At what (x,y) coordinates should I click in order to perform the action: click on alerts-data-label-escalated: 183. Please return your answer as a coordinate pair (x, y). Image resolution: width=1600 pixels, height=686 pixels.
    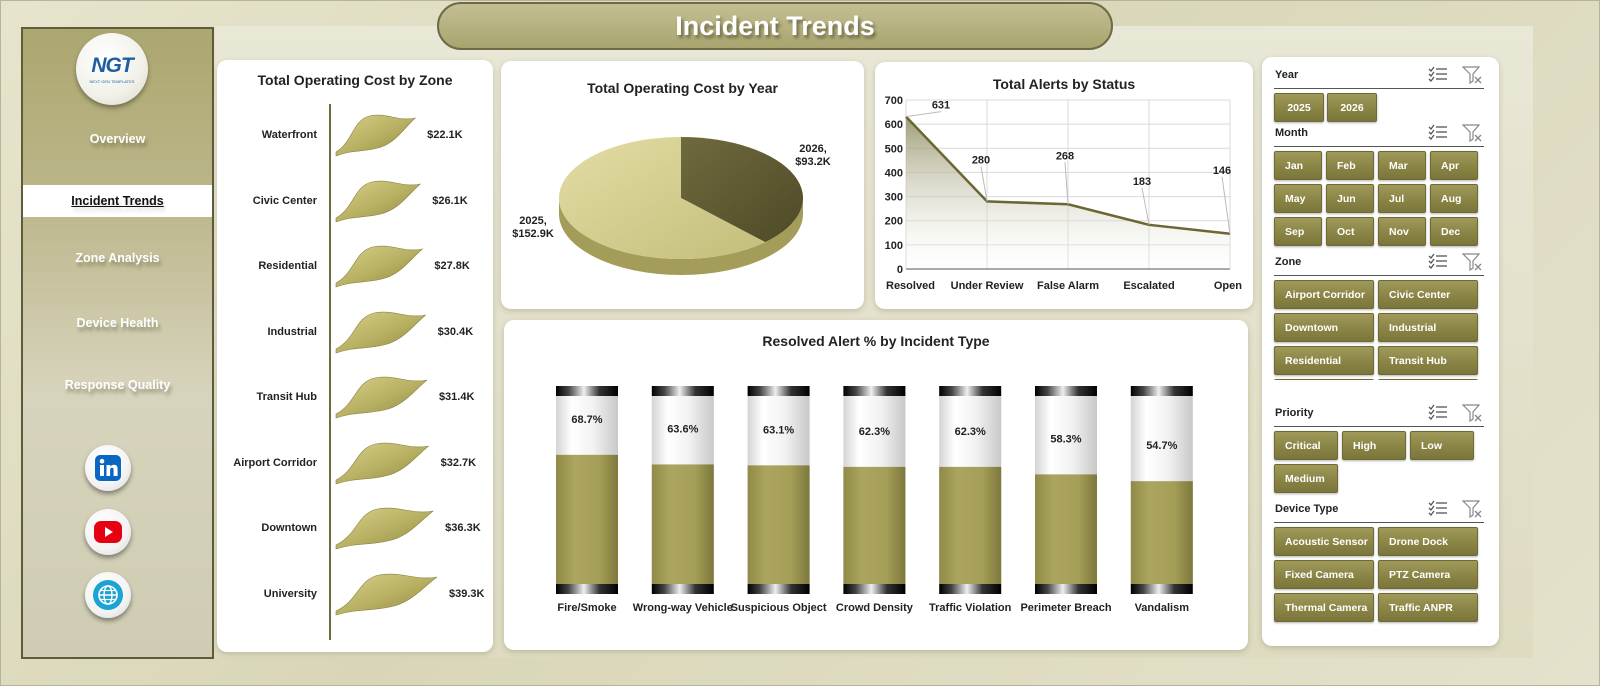
    Looking at the image, I should click on (1142, 182).